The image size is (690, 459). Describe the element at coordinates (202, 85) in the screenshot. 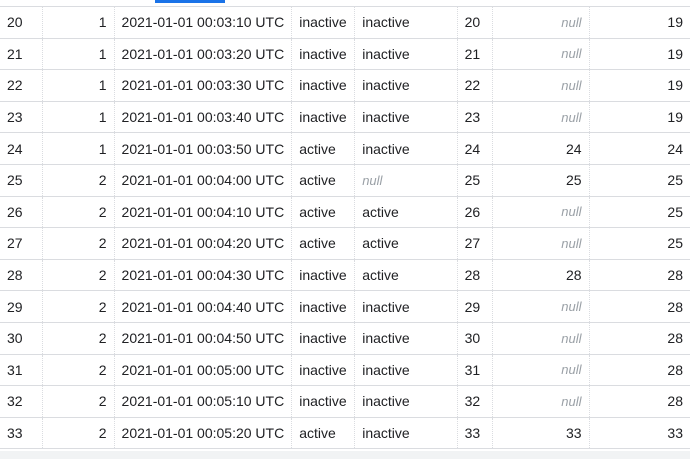

I see `timestamp-cell: 2021-01-01 00:03:30 UTC` at that location.